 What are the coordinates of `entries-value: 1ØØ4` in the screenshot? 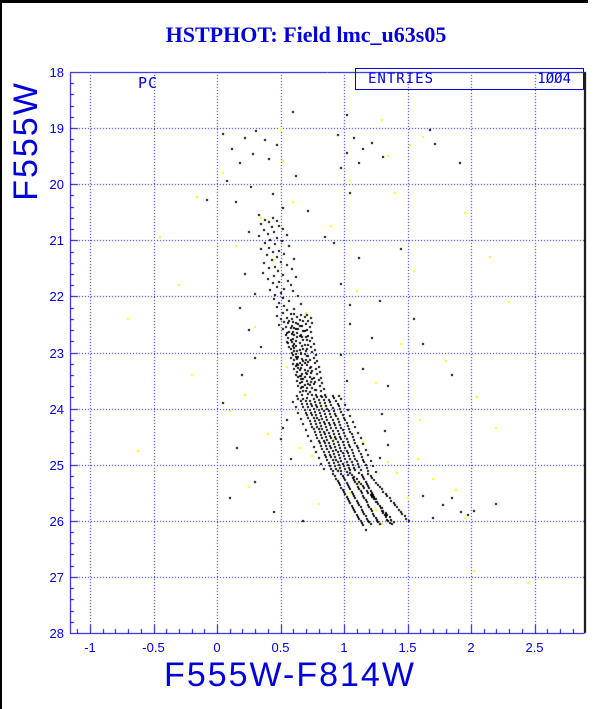 It's located at (554, 79).